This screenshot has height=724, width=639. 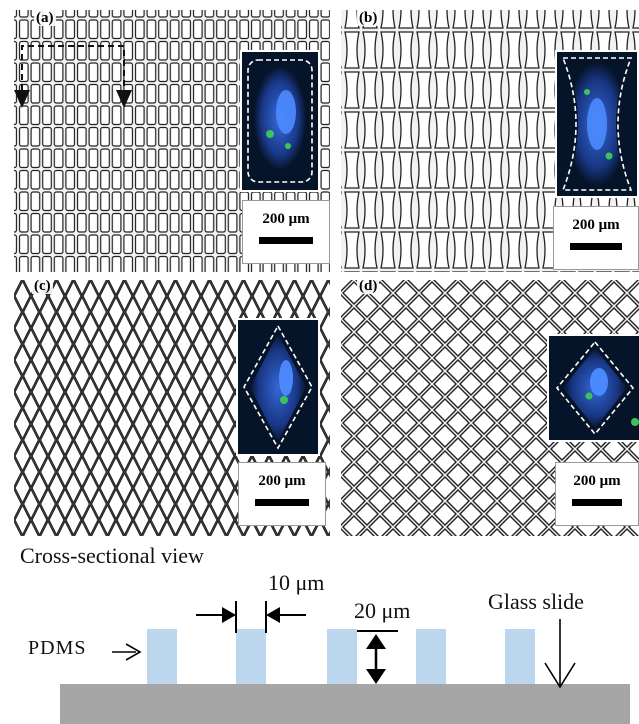 What do you see at coordinates (42, 287) in the screenshot?
I see `panel-label: (c)` at bounding box center [42, 287].